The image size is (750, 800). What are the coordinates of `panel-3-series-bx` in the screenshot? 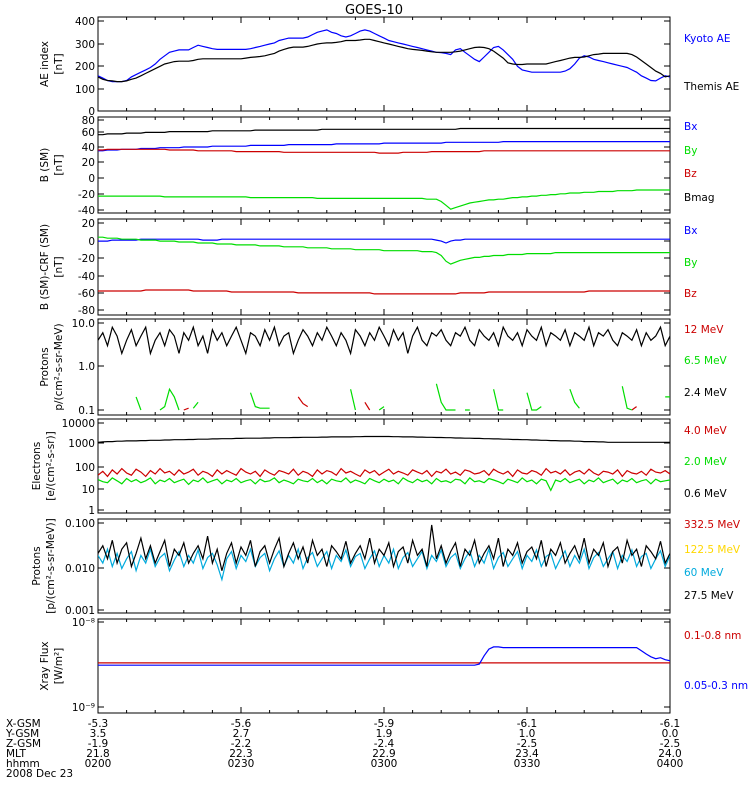 It's located at (384, 241).